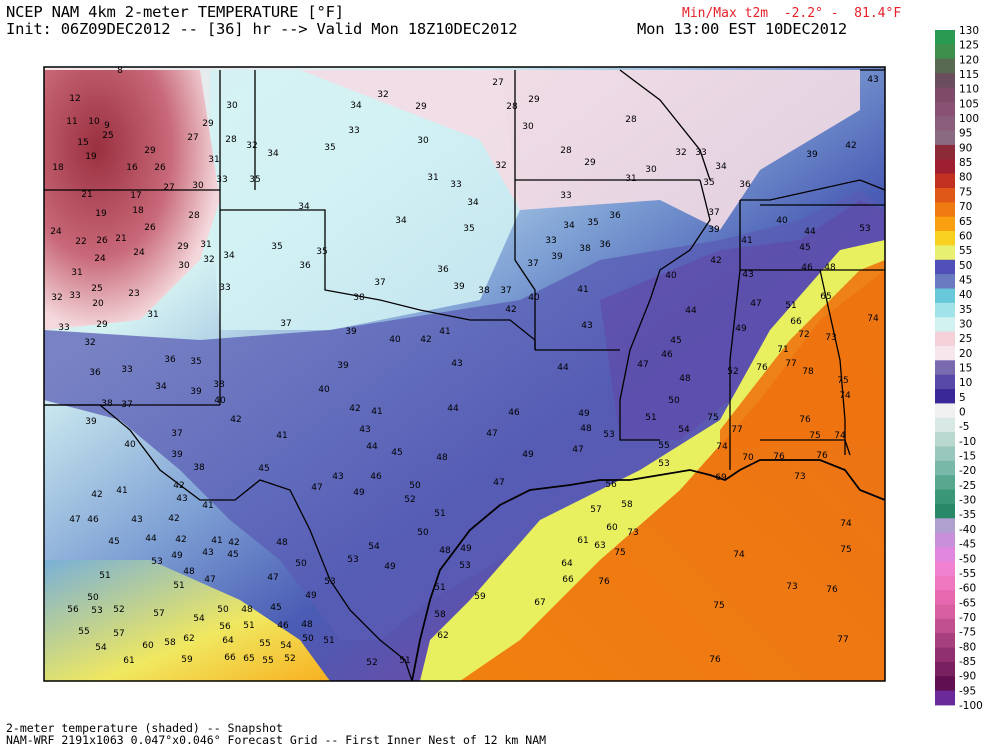  What do you see at coordinates (967, 618) in the screenshot?
I see `colorbar-tick-label: -70` at bounding box center [967, 618].